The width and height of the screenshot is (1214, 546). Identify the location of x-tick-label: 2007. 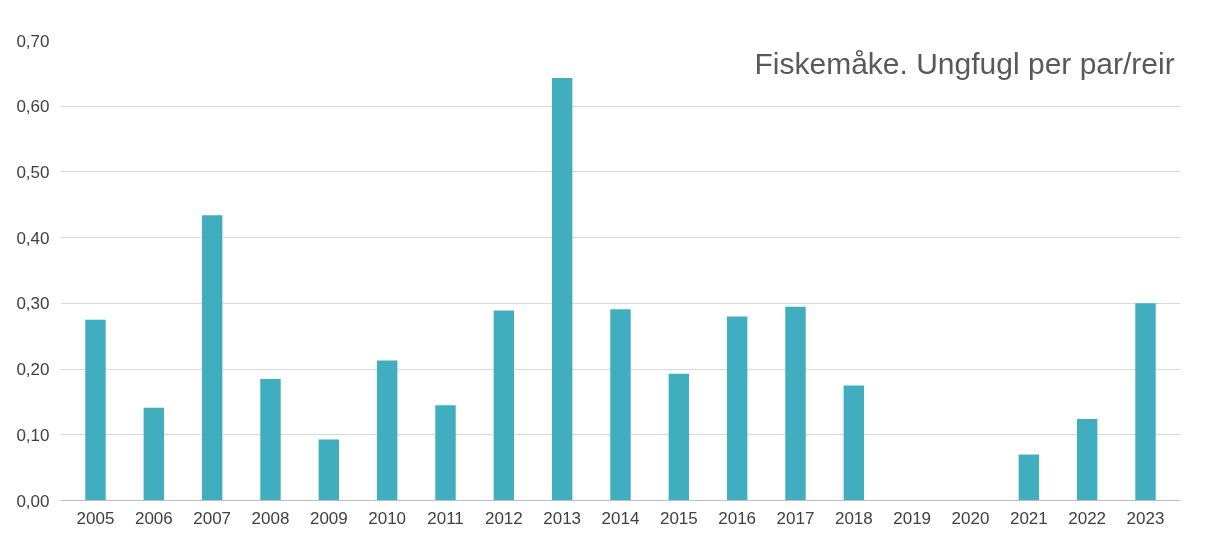
(212, 518).